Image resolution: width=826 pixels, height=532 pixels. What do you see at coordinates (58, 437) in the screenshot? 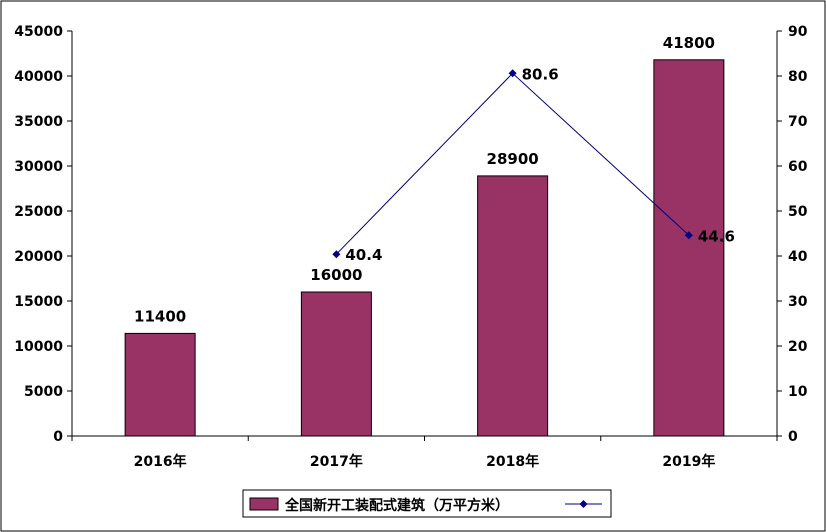
I see `y-left-tick-label: 0` at bounding box center [58, 437].